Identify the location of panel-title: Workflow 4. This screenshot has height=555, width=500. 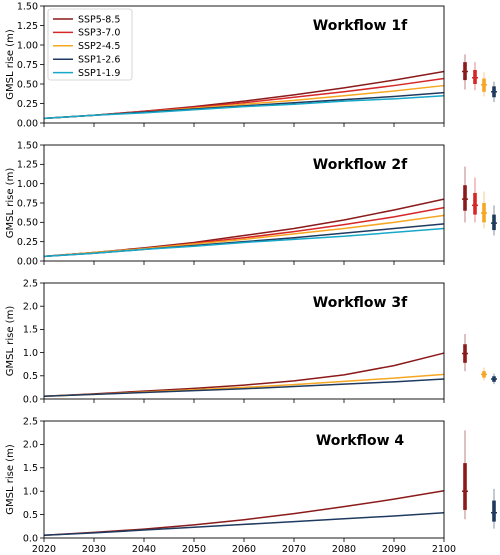
(360, 441).